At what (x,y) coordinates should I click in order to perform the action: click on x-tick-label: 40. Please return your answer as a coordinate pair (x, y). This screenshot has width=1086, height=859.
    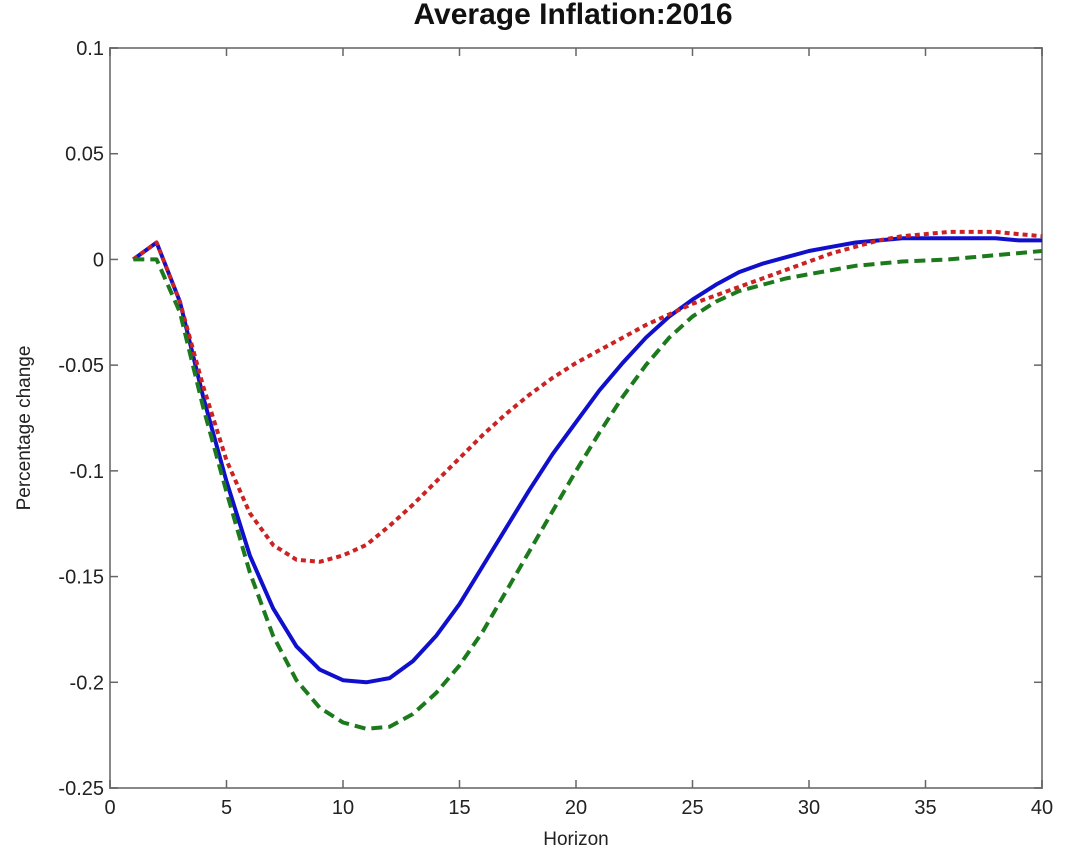
    Looking at the image, I should click on (1042, 808).